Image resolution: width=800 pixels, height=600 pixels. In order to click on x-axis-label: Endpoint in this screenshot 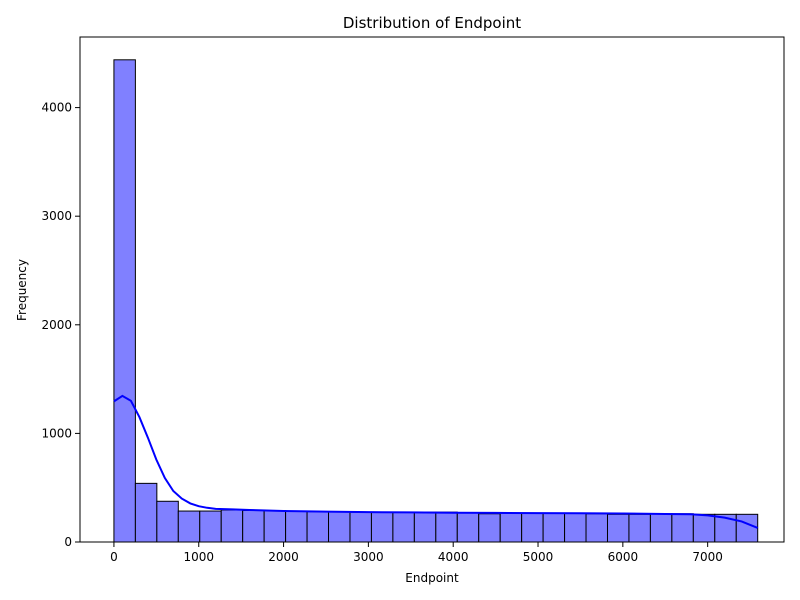, I will do `click(432, 578)`.